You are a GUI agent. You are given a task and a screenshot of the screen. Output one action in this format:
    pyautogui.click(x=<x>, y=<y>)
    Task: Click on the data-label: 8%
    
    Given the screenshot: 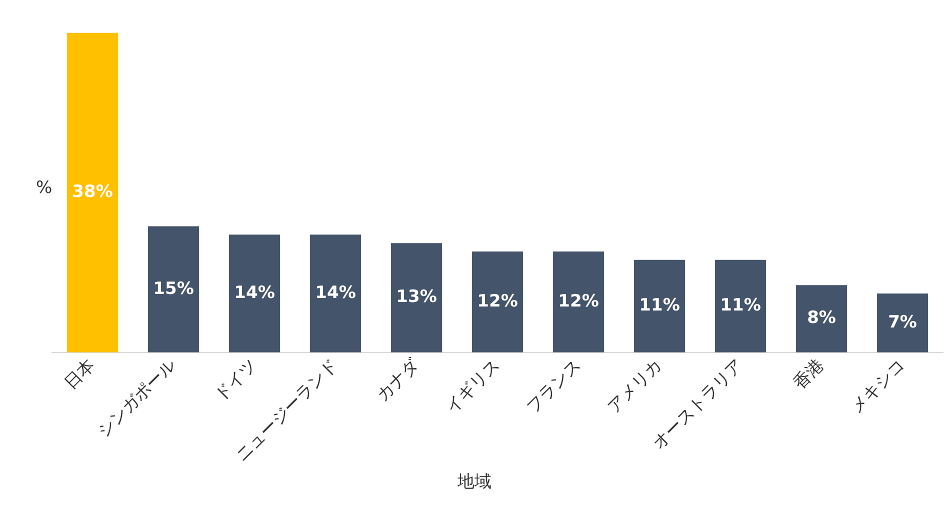 What is the action you would take?
    pyautogui.click(x=821, y=318)
    